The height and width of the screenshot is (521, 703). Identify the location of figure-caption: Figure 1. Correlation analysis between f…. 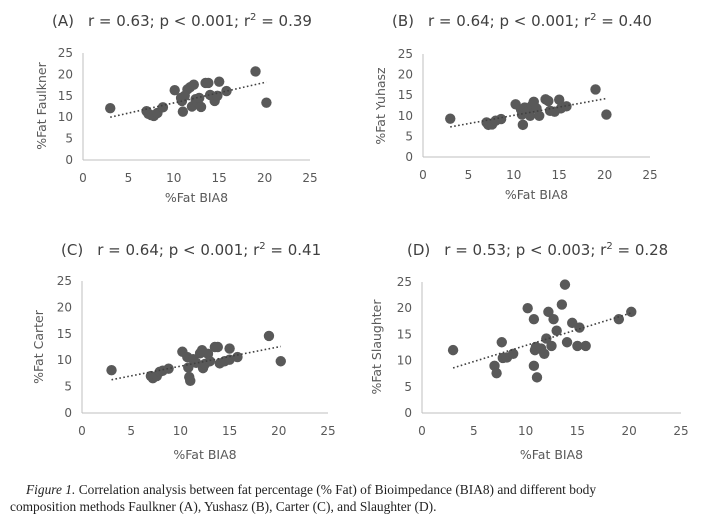
(356, 489).